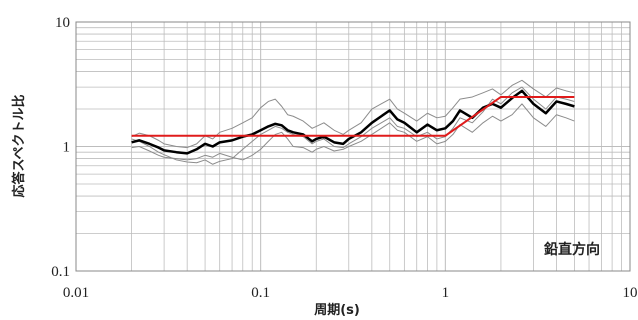 The height and width of the screenshot is (320, 638). Describe the element at coordinates (67, 148) in the screenshot. I see `y-tick-label: 1` at that location.